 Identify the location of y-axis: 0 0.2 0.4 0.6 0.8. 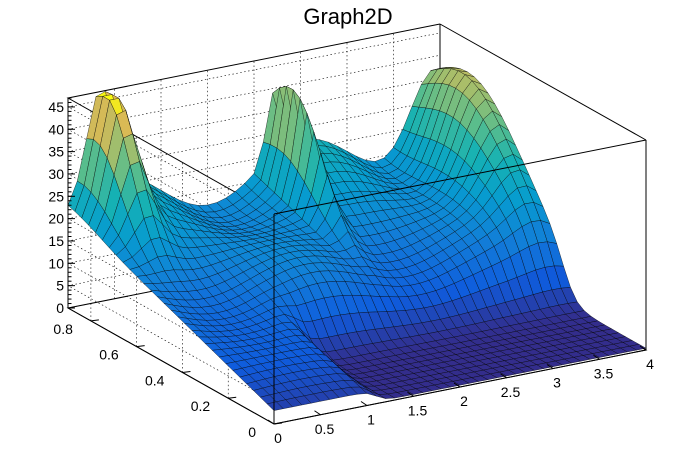
(168, 373).